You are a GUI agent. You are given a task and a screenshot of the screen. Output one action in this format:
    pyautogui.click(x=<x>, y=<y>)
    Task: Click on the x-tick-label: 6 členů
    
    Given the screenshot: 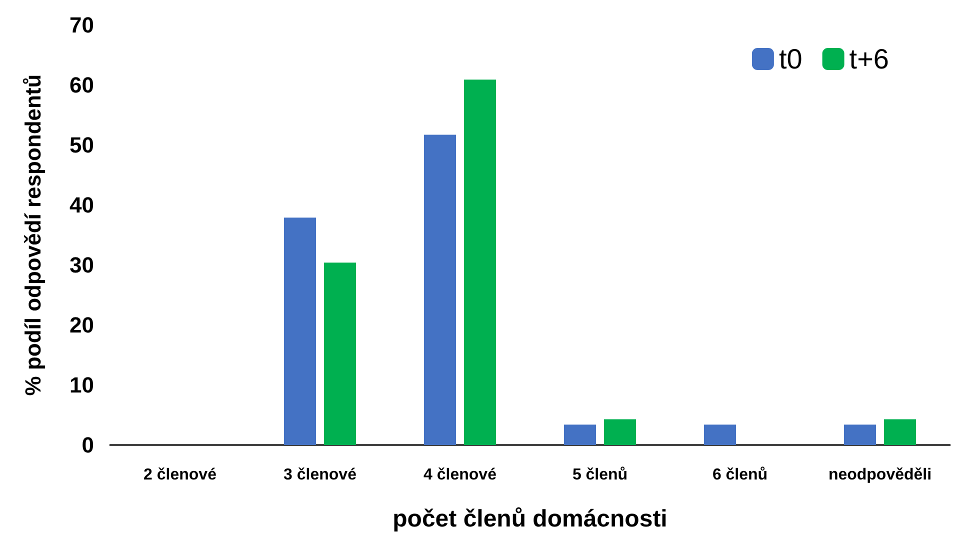 What is the action you would take?
    pyautogui.click(x=740, y=475)
    